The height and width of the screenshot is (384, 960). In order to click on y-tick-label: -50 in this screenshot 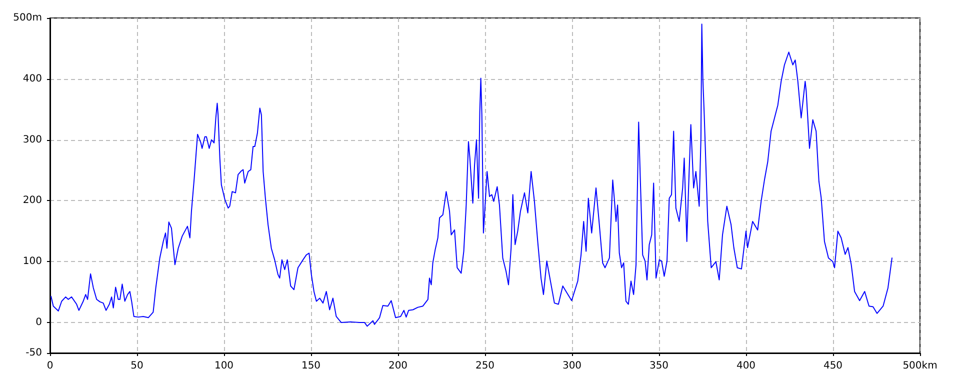, I will do `click(34, 353)`.